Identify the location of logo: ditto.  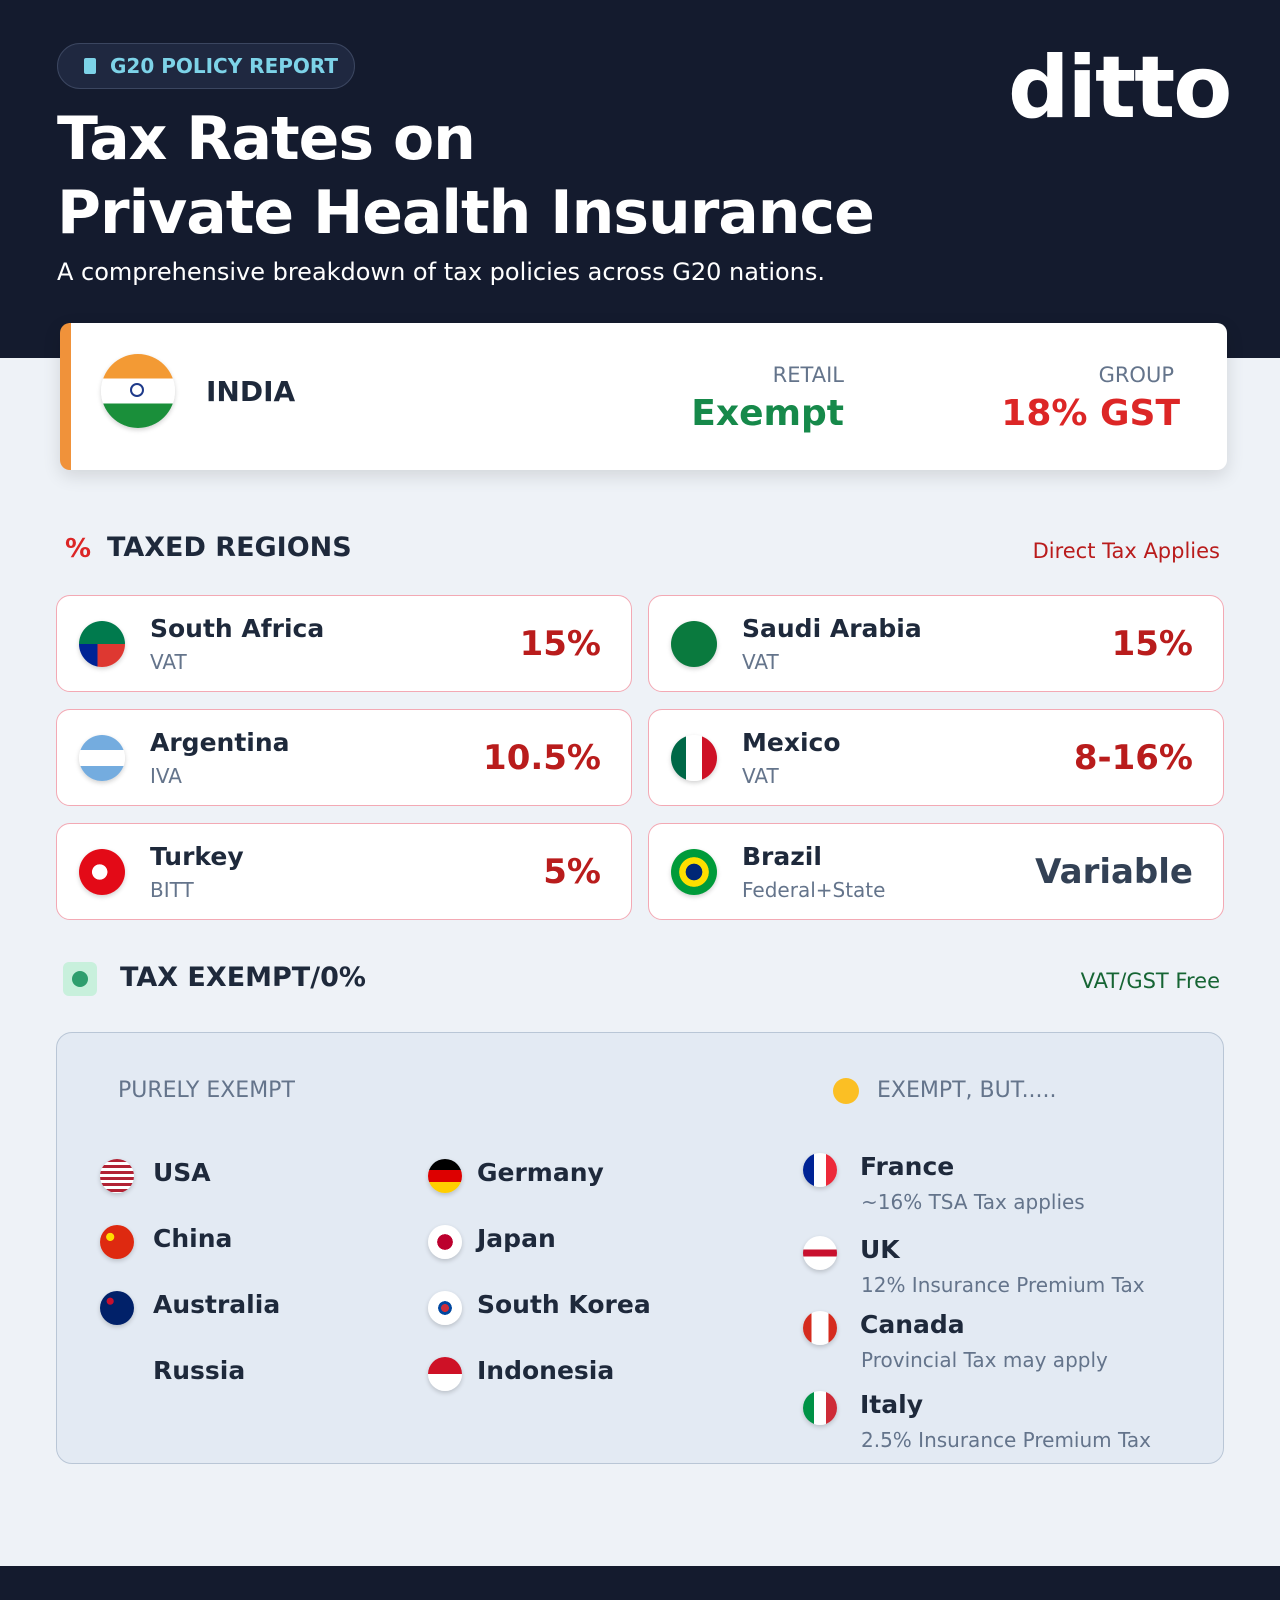
(1120, 88).